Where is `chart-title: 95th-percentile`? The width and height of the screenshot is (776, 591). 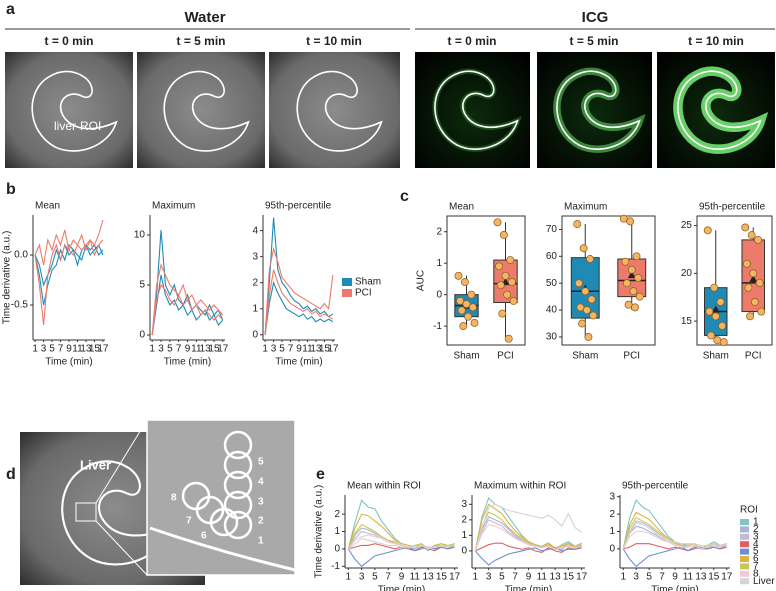
chart-title: 95th-percentile is located at coordinates (655, 486).